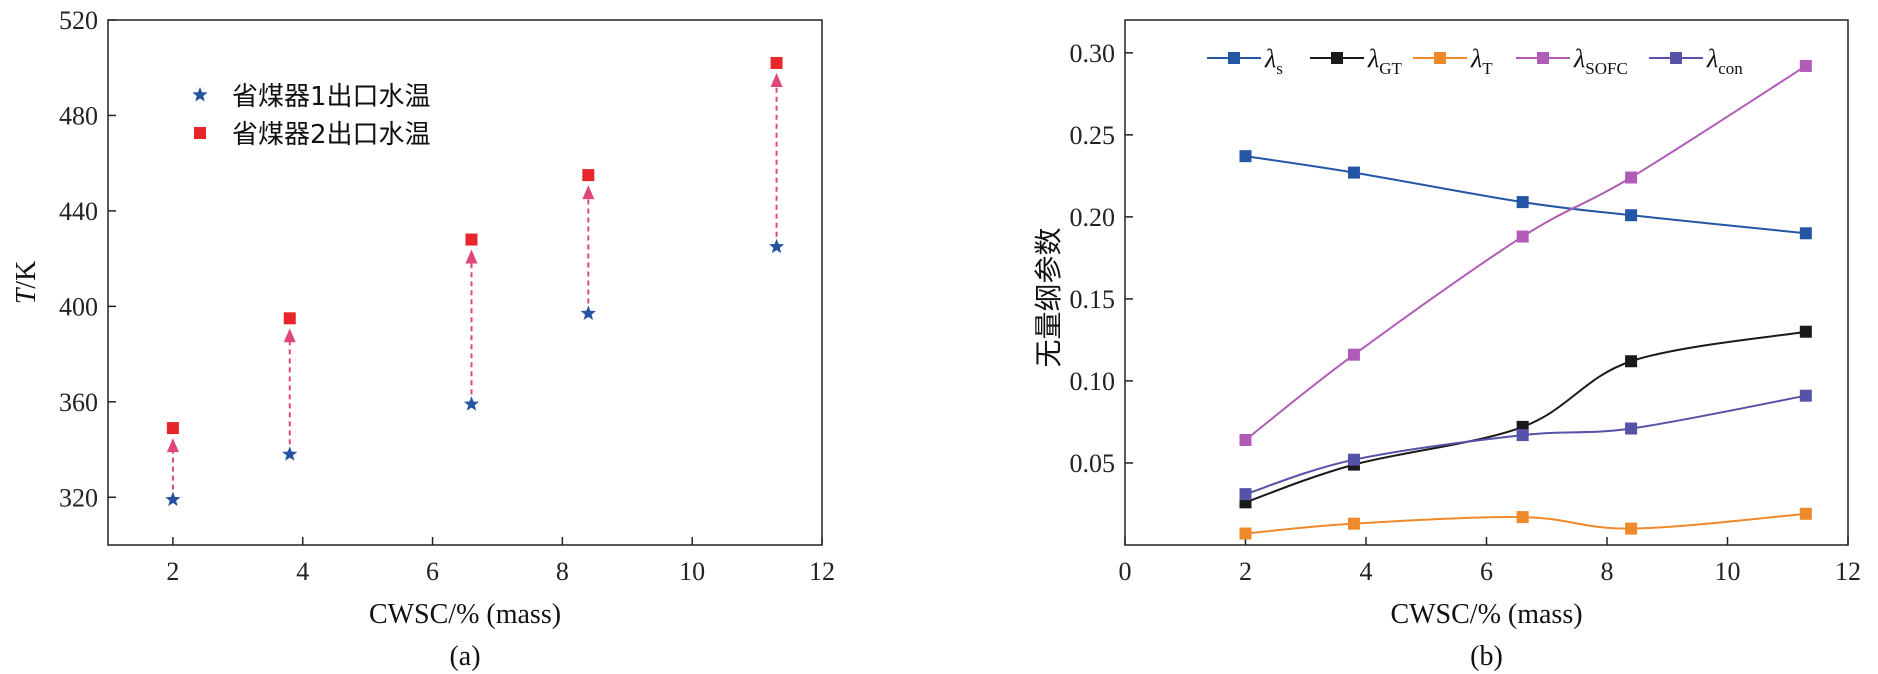 Image resolution: width=1878 pixels, height=674 pixels. Describe the element at coordinates (78, 306) in the screenshot. I see `y-tick-label: 400` at that location.